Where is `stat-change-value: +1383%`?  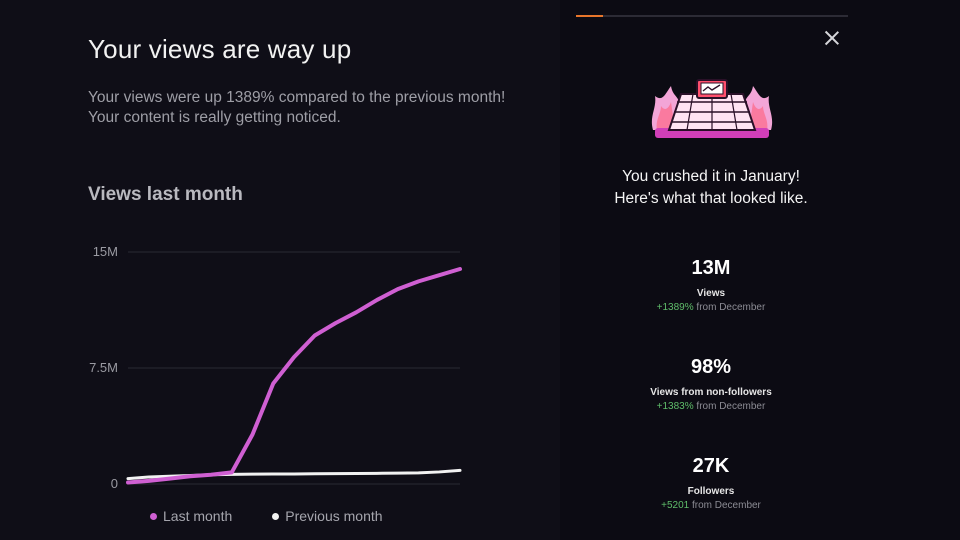 stat-change-value: +1383% is located at coordinates (675, 406).